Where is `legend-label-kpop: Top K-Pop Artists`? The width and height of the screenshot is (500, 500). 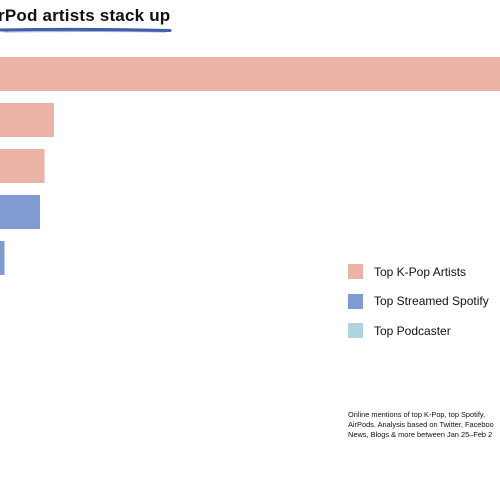 legend-label-kpop: Top K-Pop Artists is located at coordinates (420, 271).